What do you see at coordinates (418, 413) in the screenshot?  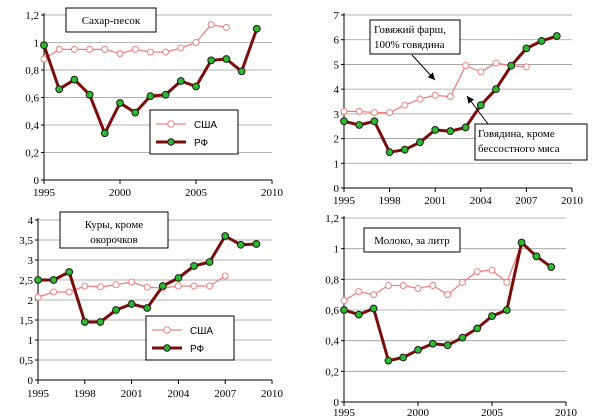 I see `x-tick-label: 2000` at bounding box center [418, 413].